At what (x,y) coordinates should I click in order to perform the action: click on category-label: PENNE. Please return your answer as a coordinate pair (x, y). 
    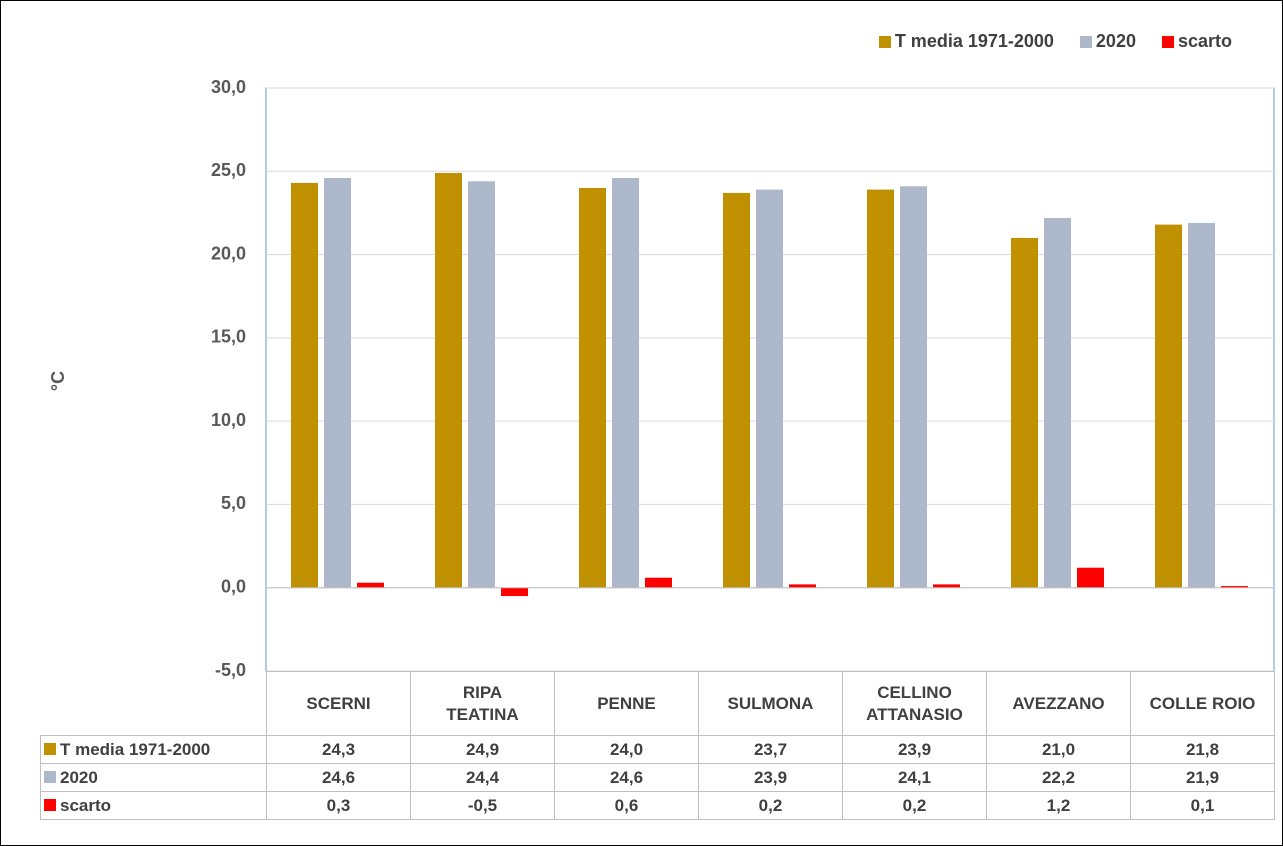
    Looking at the image, I should click on (626, 703).